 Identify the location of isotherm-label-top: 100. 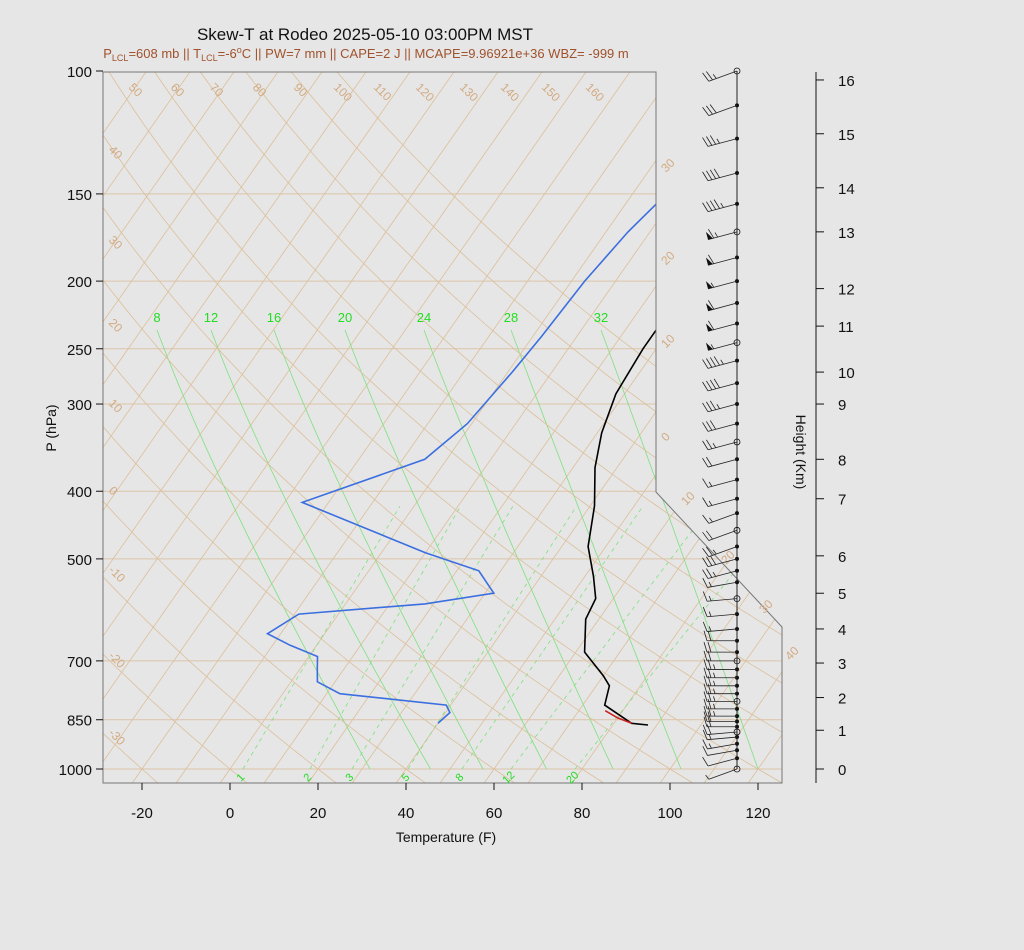
(343, 92).